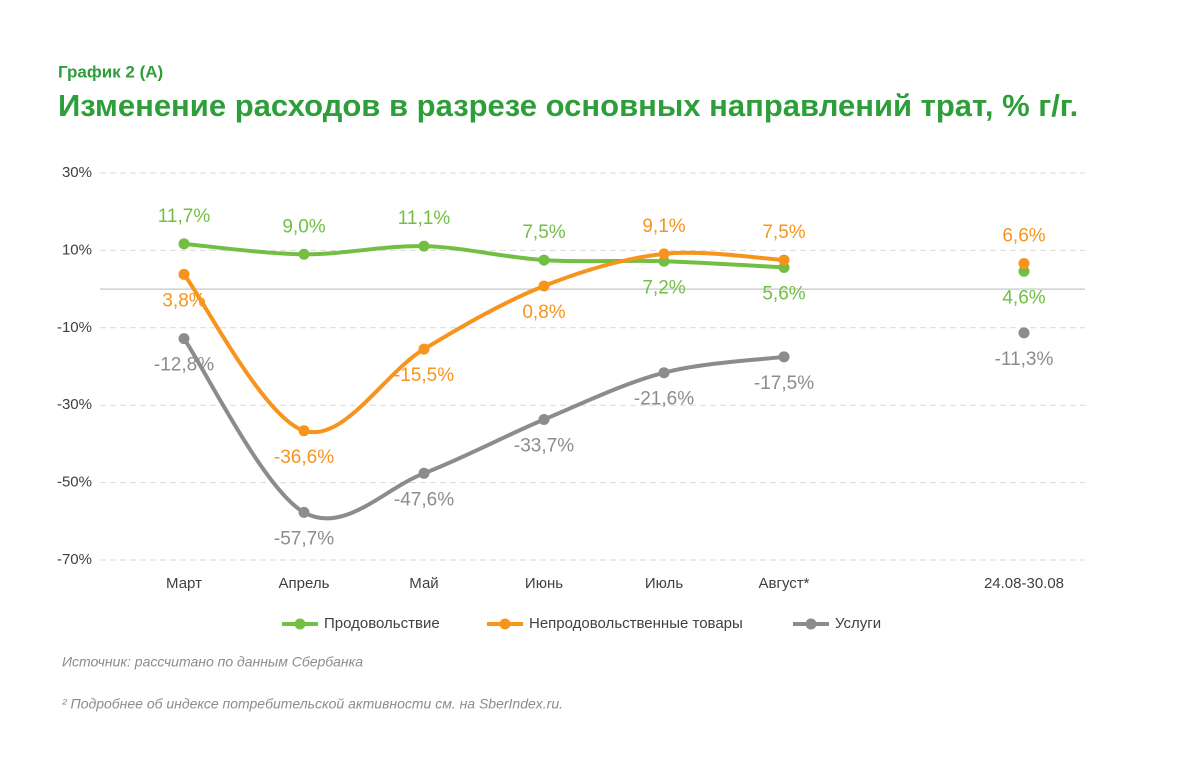 The width and height of the screenshot is (1200, 777). I want to click on data-label: 11,7%, so click(184, 216).